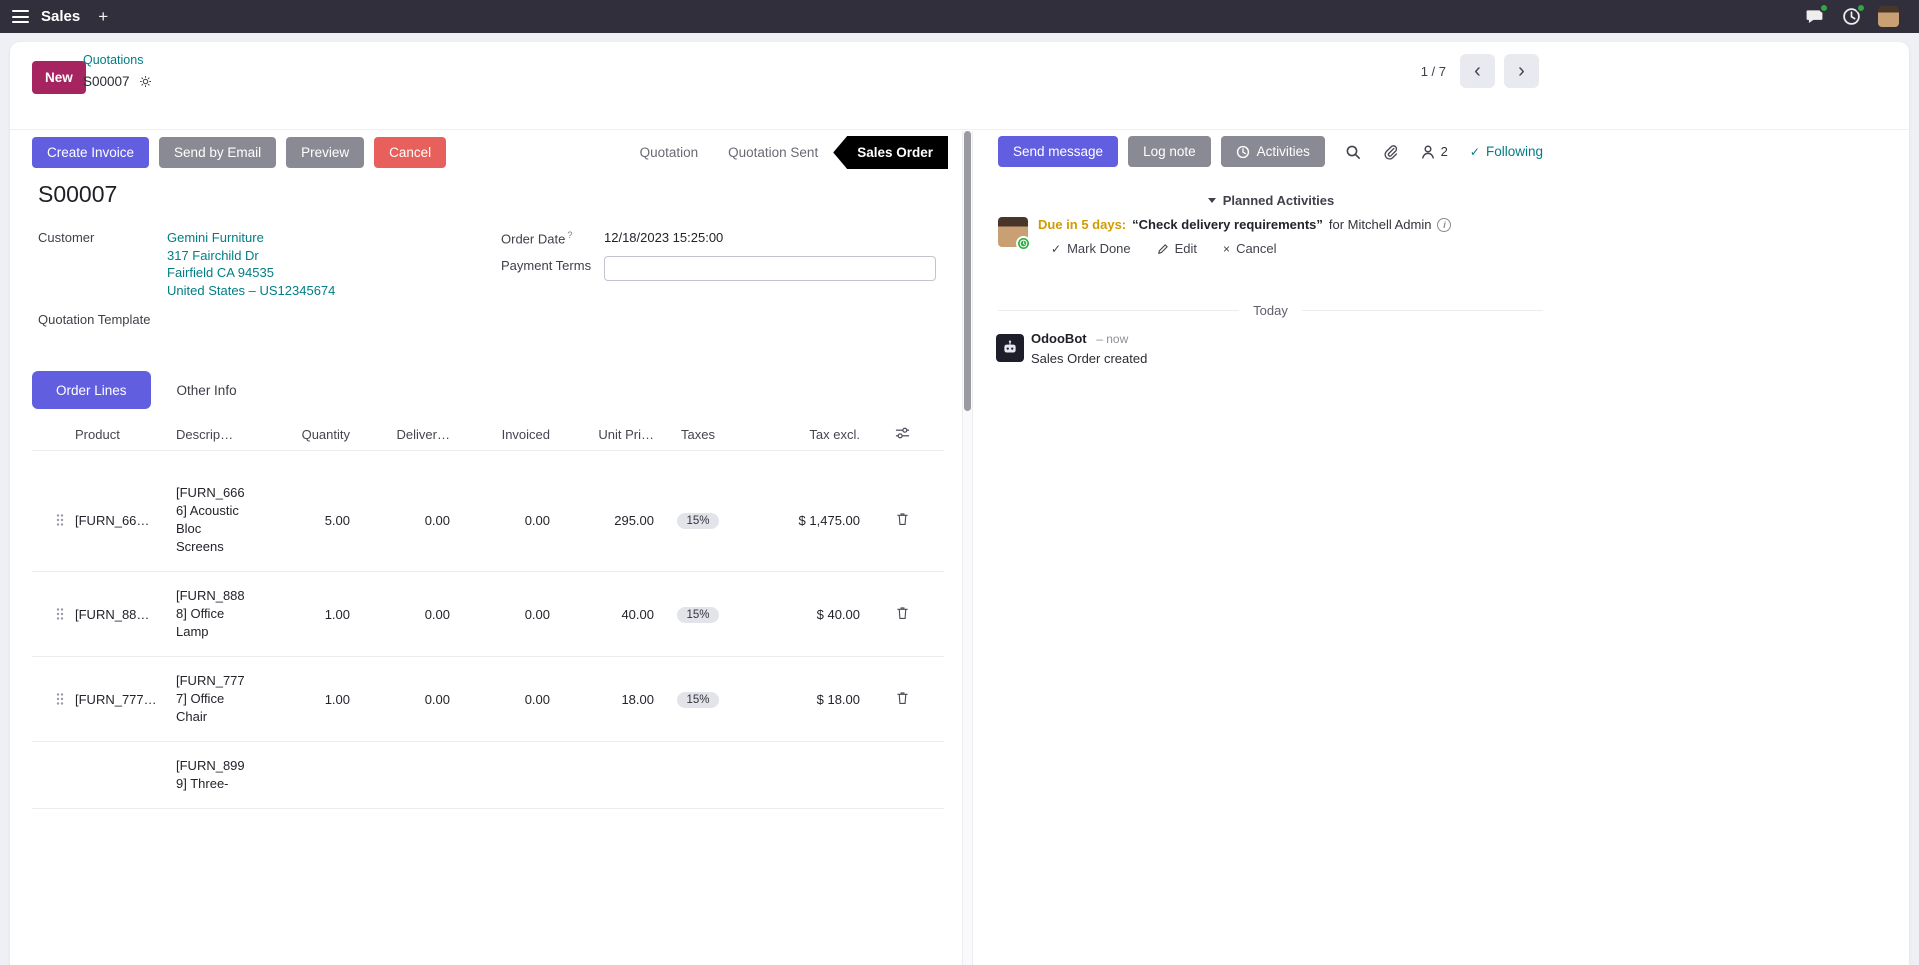 The image size is (1919, 965). I want to click on chatter-toolbar: Send message Log note Activities, so click(1270, 151).